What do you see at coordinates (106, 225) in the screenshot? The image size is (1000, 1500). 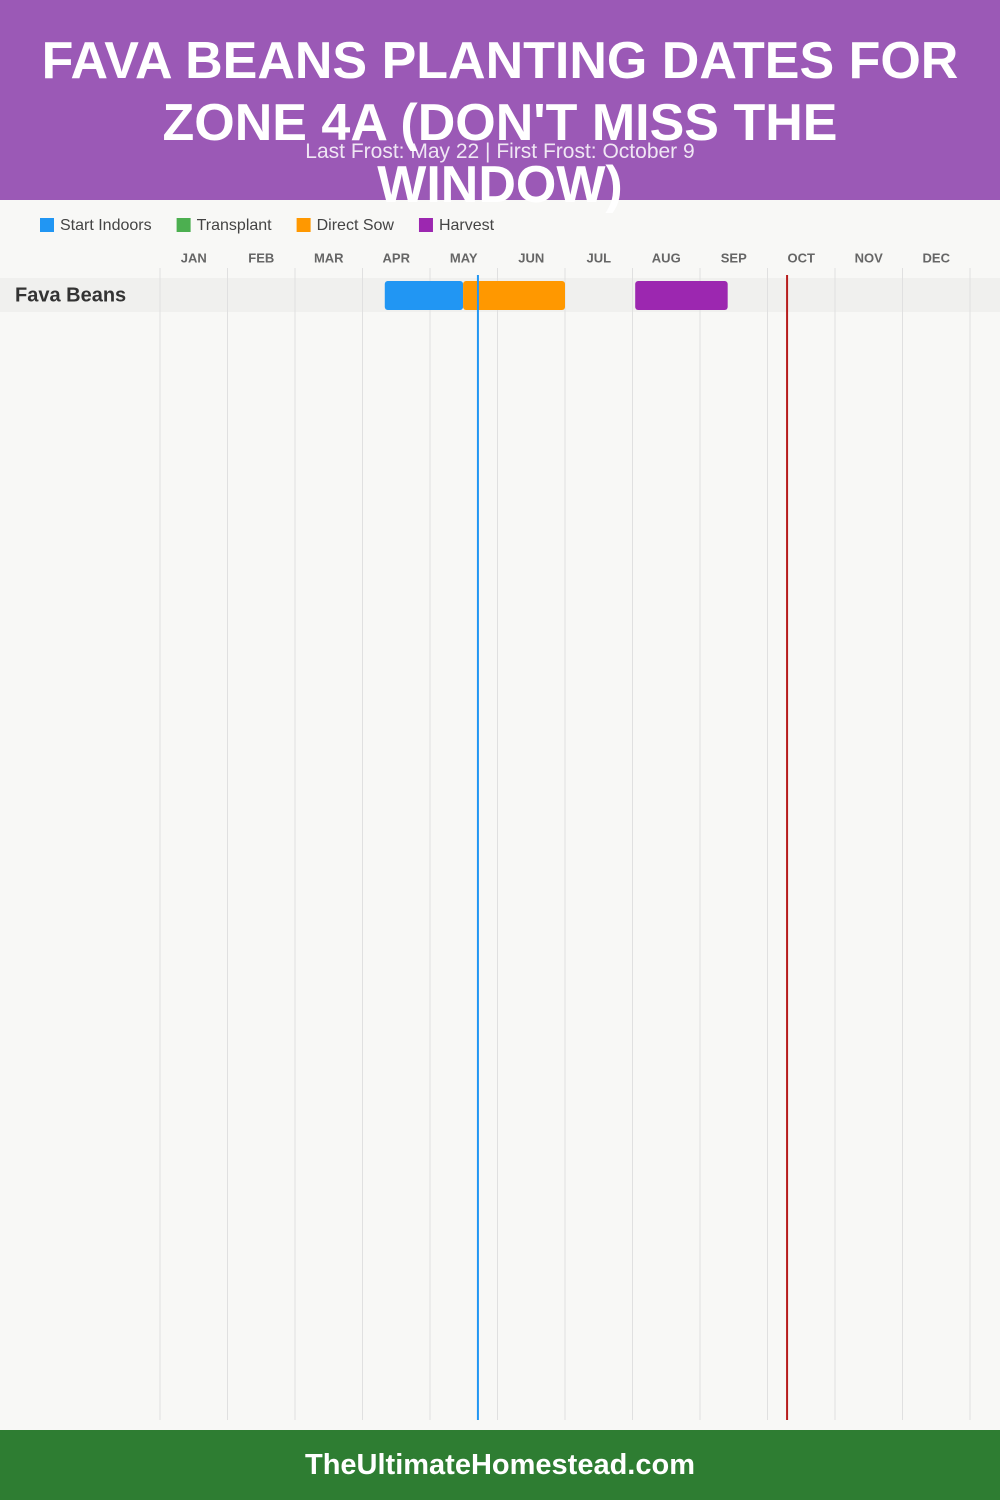 I see `legend-label: Start Indoors` at bounding box center [106, 225].